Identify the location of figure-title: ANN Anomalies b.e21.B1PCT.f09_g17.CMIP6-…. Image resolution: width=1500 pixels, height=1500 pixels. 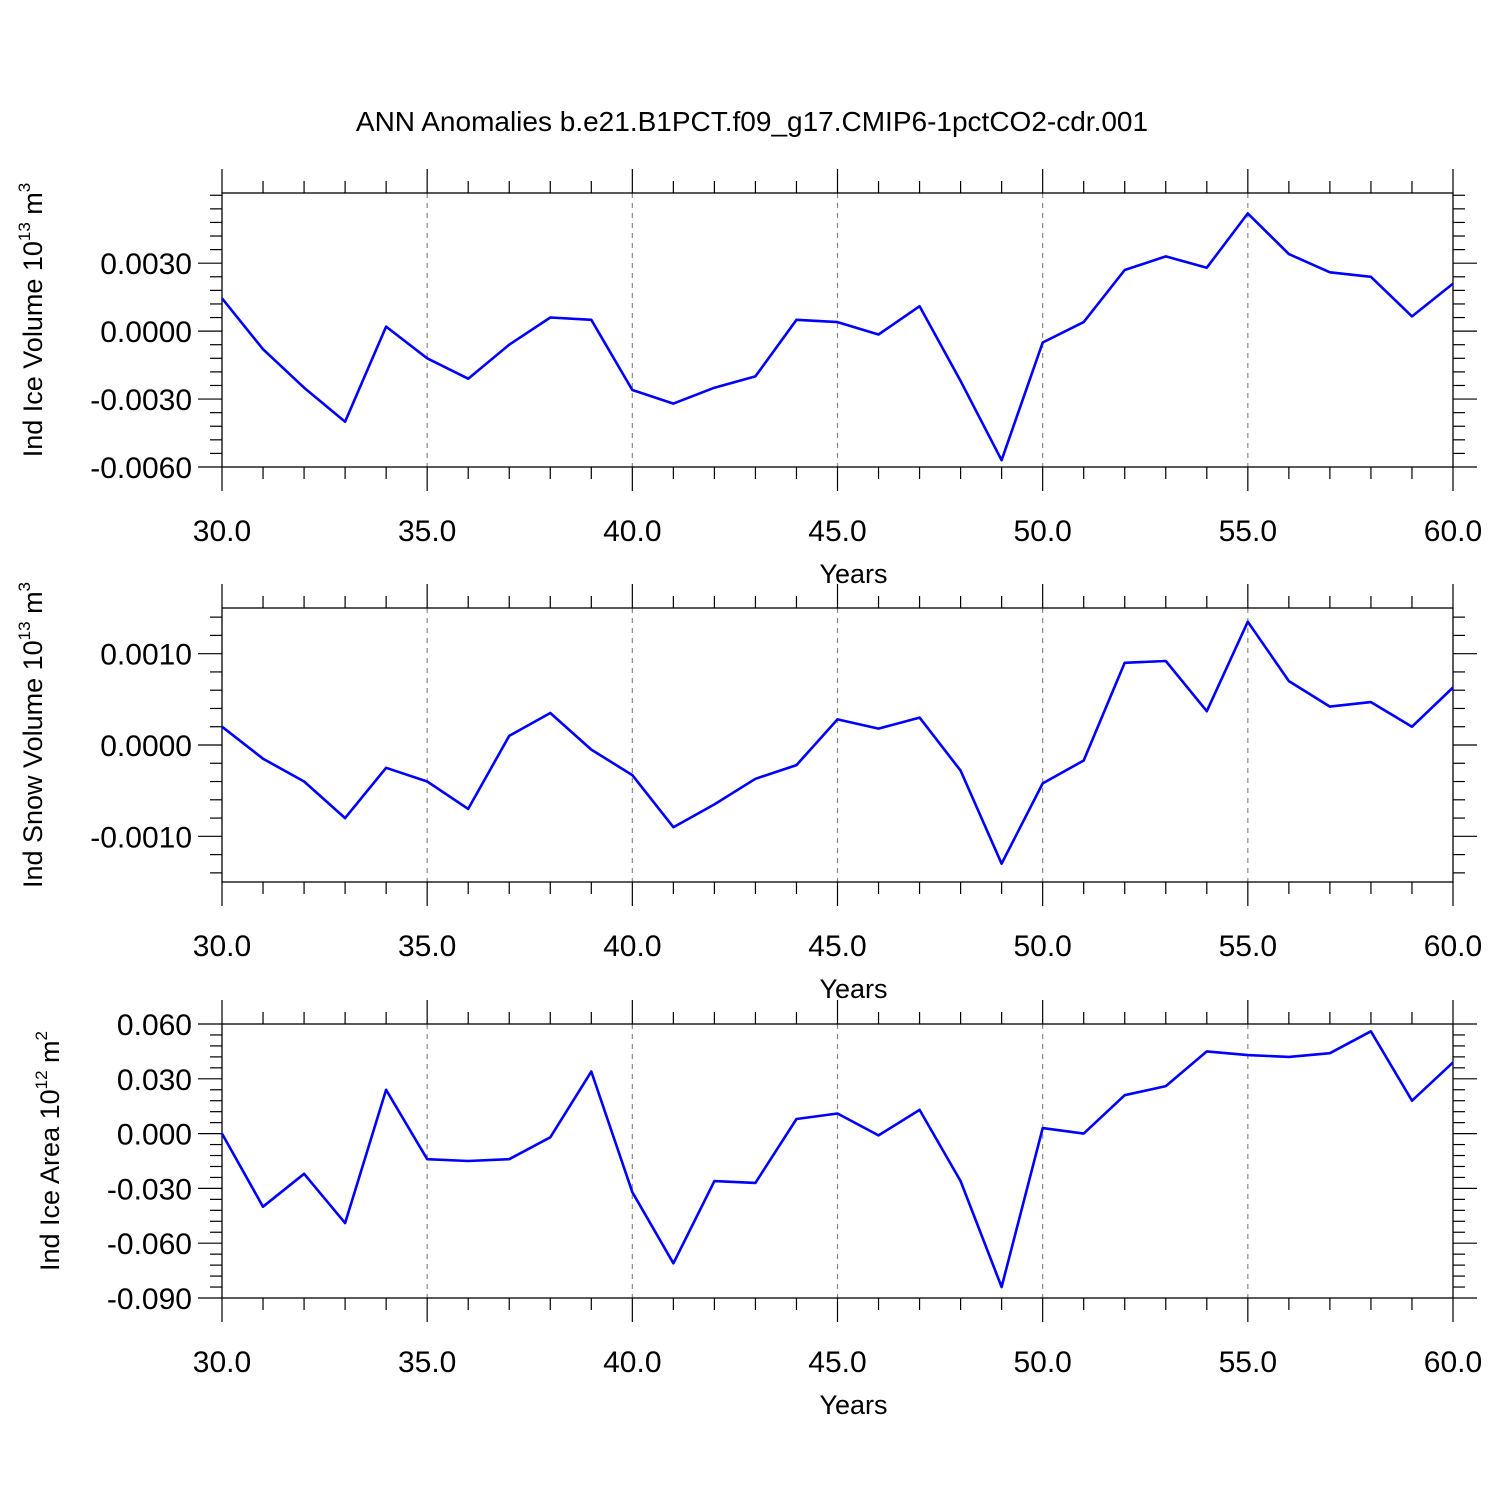
(752, 121).